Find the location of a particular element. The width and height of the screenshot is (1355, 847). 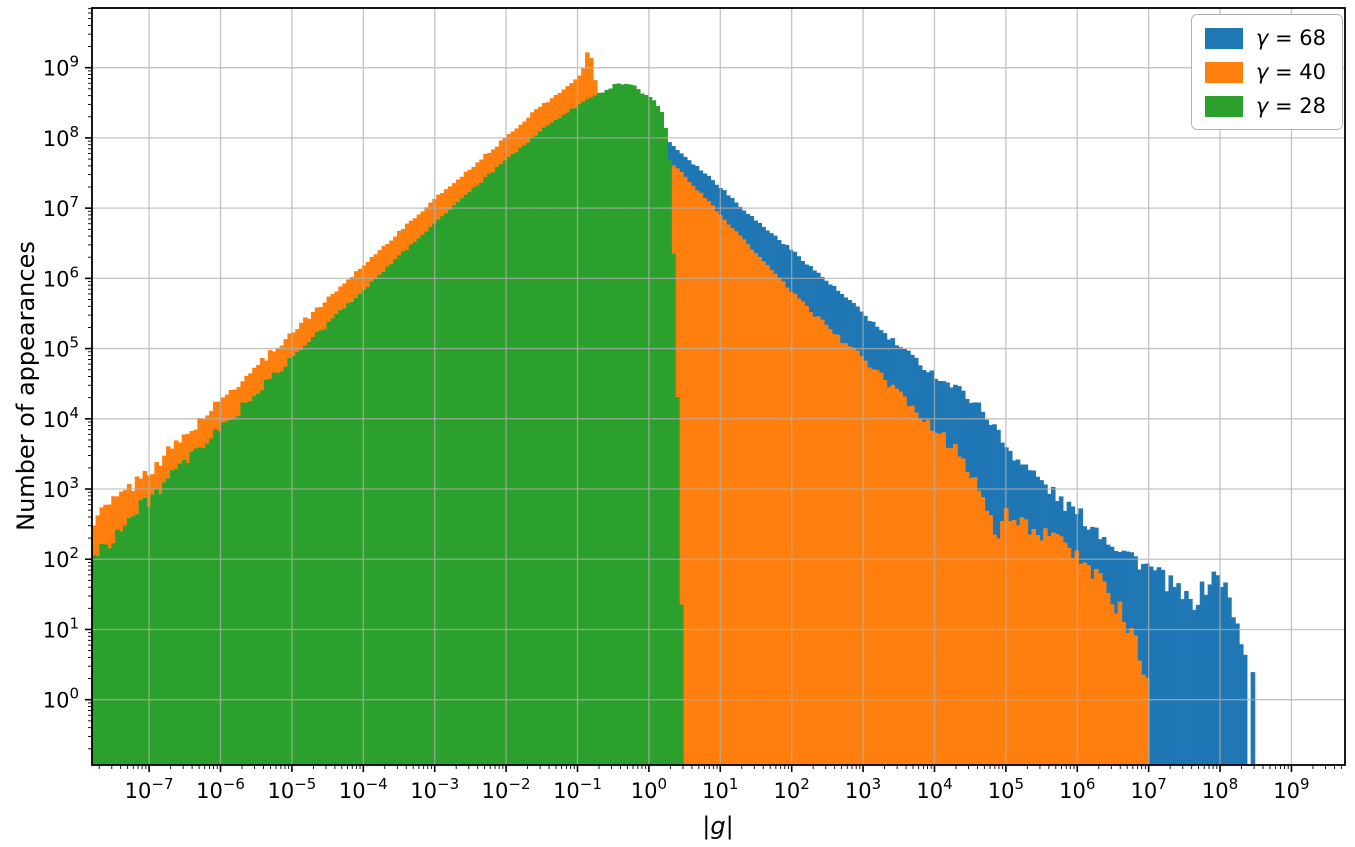

y-tick-label: 10² is located at coordinates (61, 558).